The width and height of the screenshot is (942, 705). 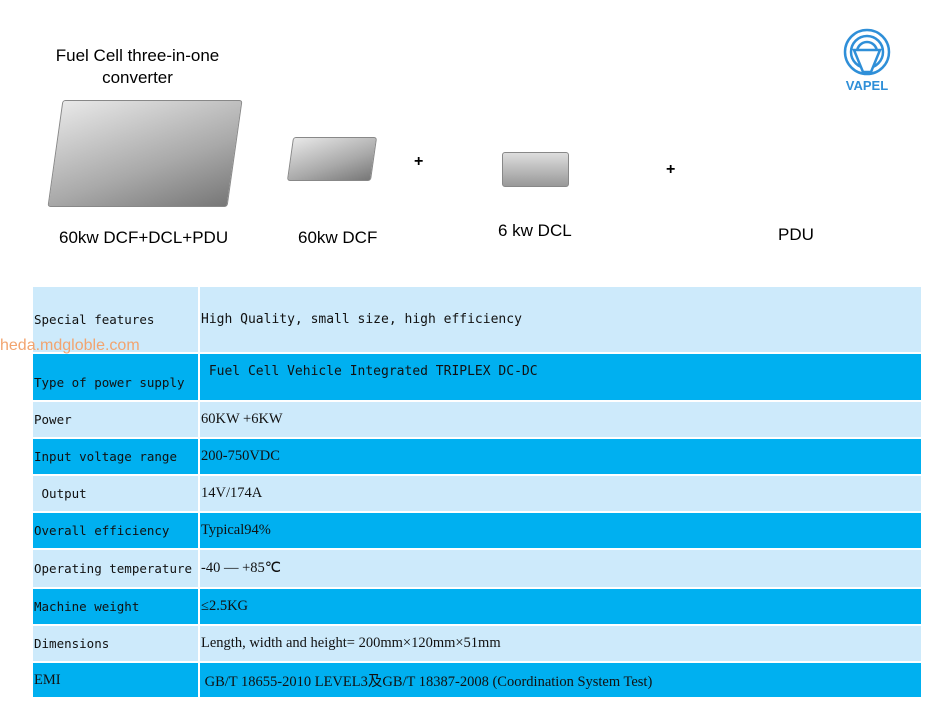 I want to click on spec-key: Output, so click(x=116, y=494).